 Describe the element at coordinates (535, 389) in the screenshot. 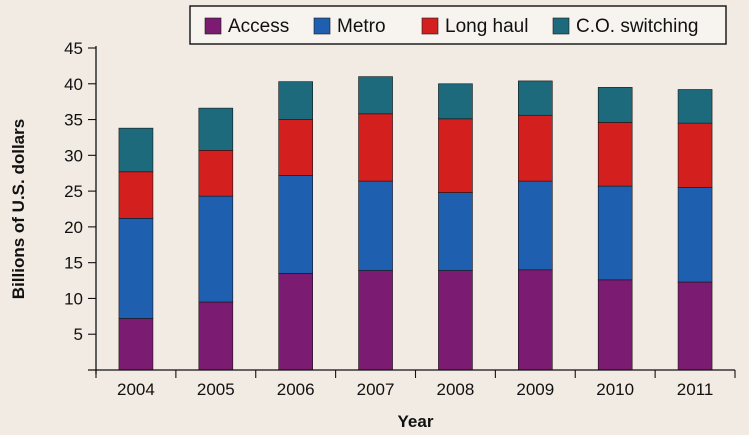

I see `x-tick-label-2009: 2009` at that location.